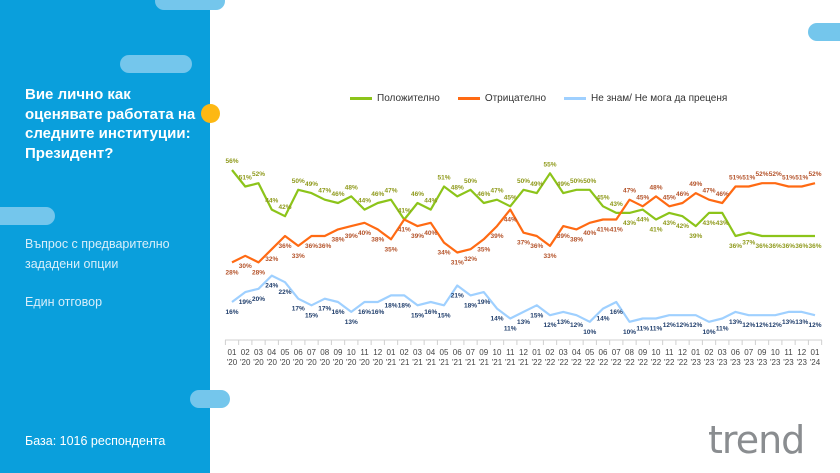 The height and width of the screenshot is (473, 840). I want to click on legend-item-positive: Положително, so click(395, 98).